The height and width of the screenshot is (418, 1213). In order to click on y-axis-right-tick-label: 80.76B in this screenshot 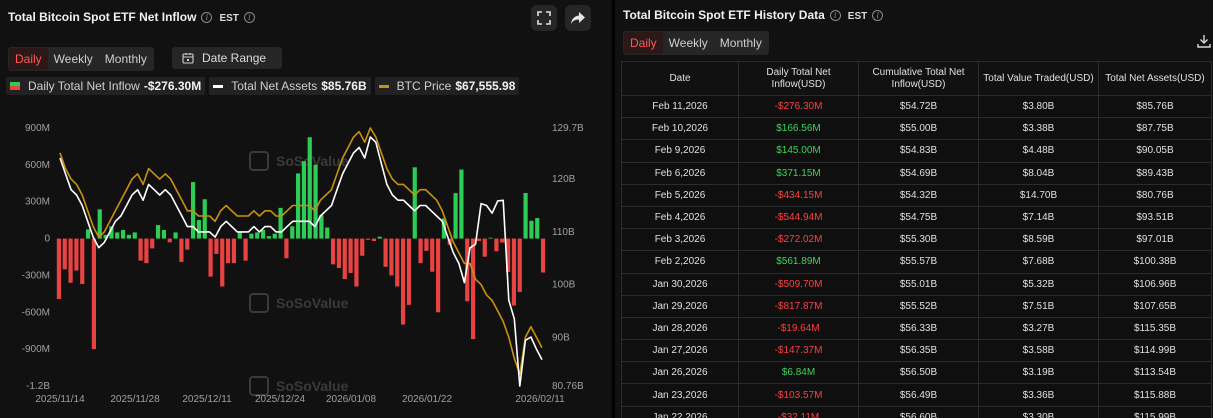, I will do `click(568, 386)`.